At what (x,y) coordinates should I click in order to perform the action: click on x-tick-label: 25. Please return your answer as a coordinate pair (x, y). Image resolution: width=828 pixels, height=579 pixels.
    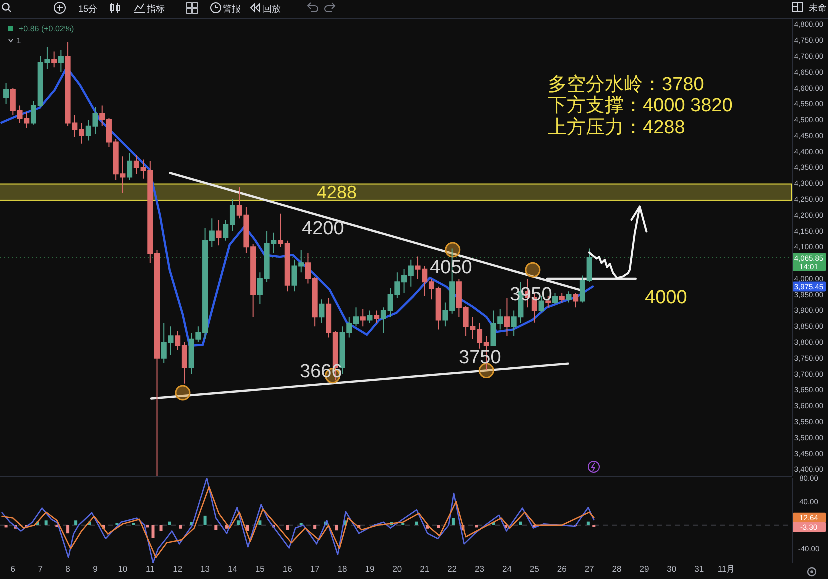
    Looking at the image, I should click on (535, 569).